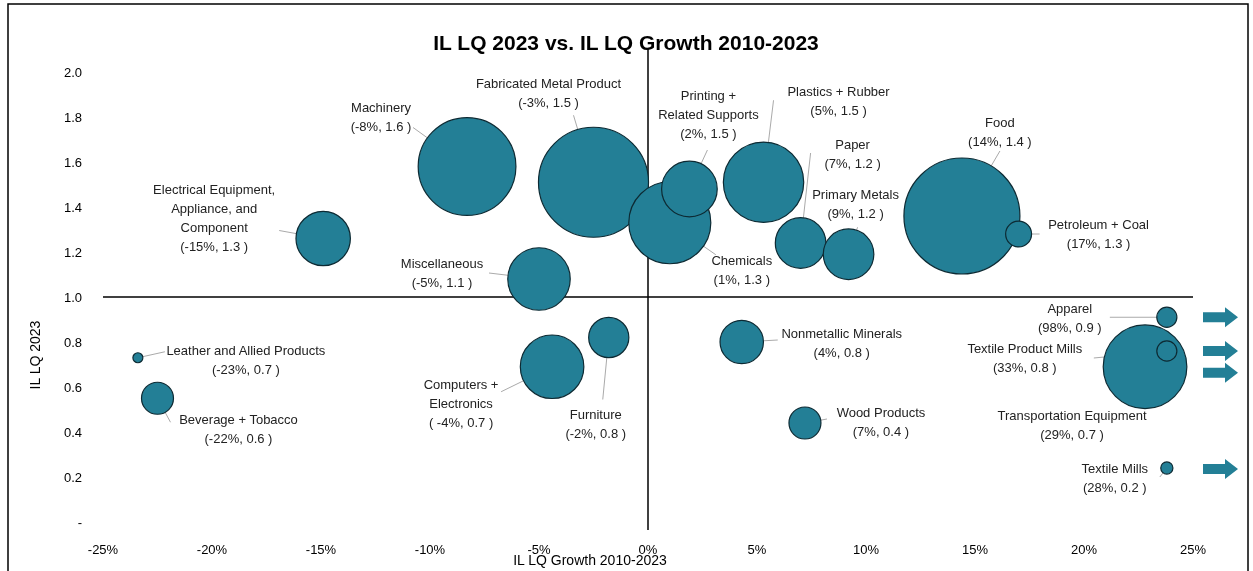 The image size is (1253, 571). What do you see at coordinates (35, 355) in the screenshot?
I see `y-axis-title: IL LQ 2023` at bounding box center [35, 355].